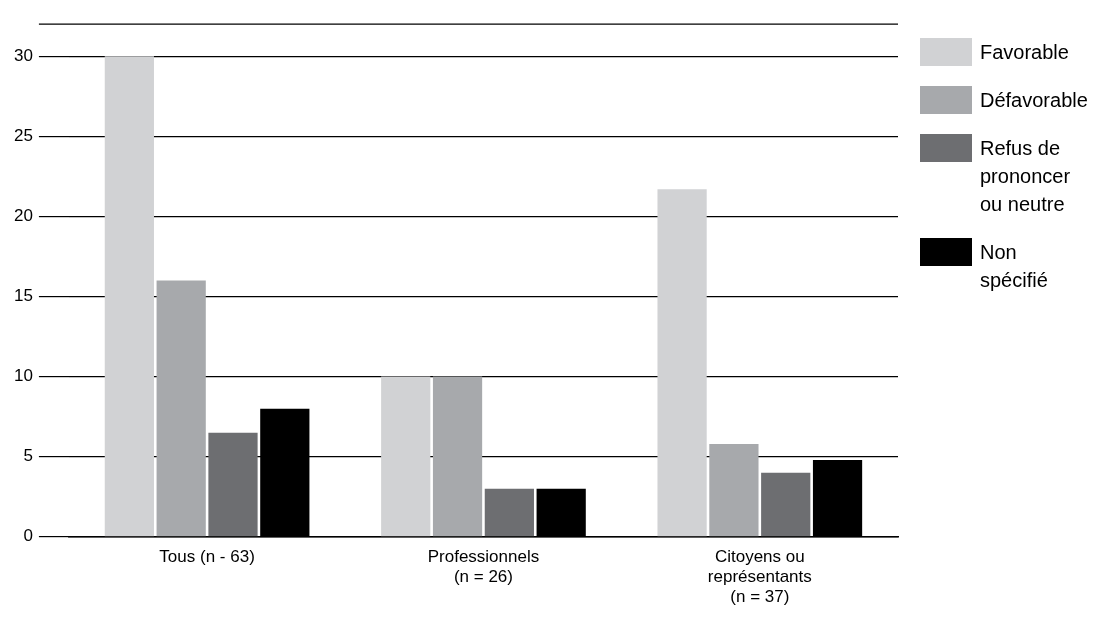 The width and height of the screenshot is (1118, 628). What do you see at coordinates (207, 556) in the screenshot?
I see `x-tick-label: Tous (n - 63)` at bounding box center [207, 556].